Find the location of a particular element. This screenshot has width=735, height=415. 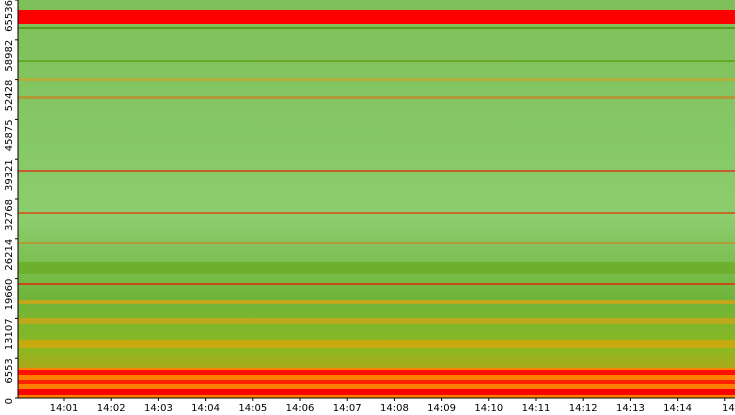

x-tick-label: 14:10 is located at coordinates (488, 408).